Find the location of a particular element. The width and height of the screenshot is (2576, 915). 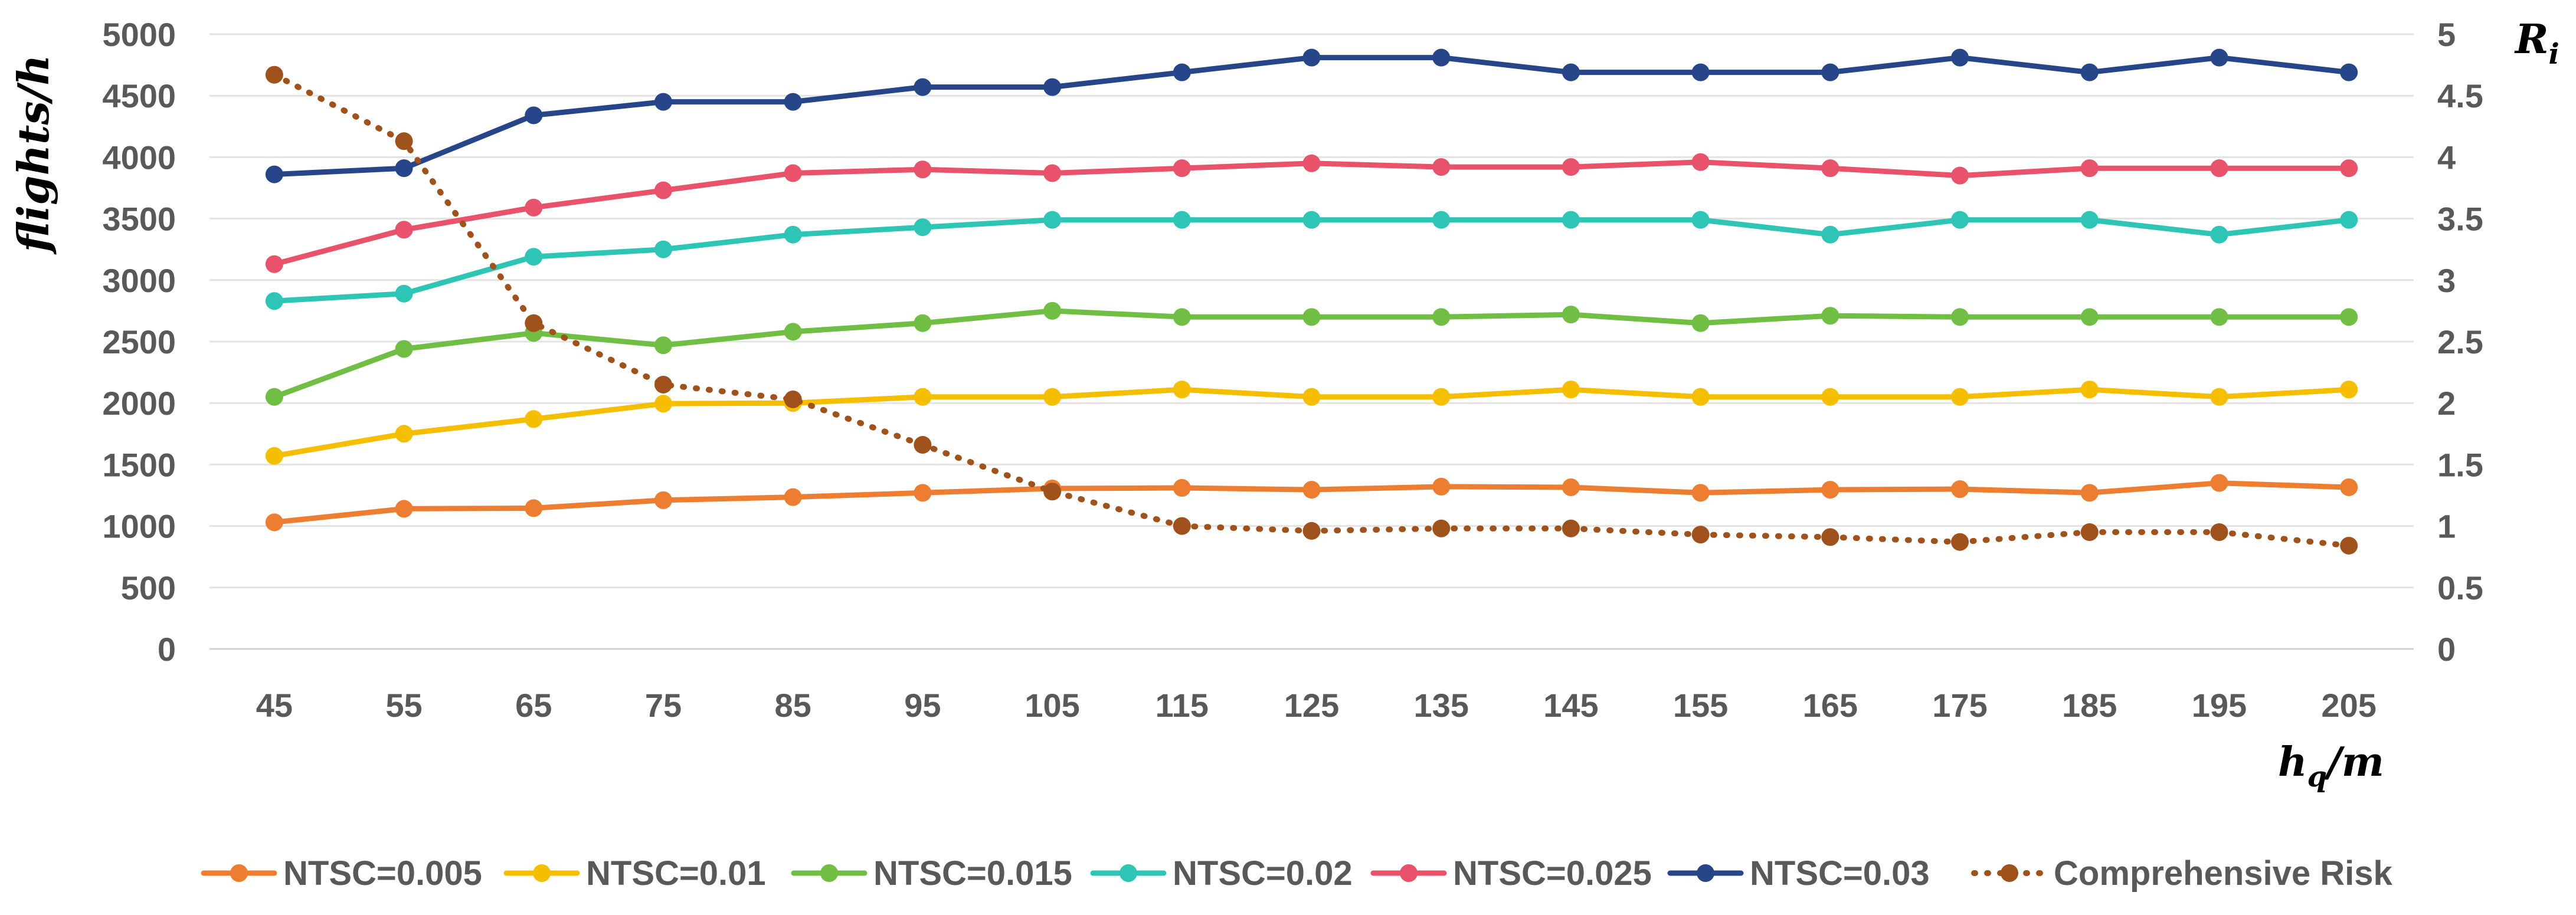

x-tick-label: 135 is located at coordinates (1440, 705).